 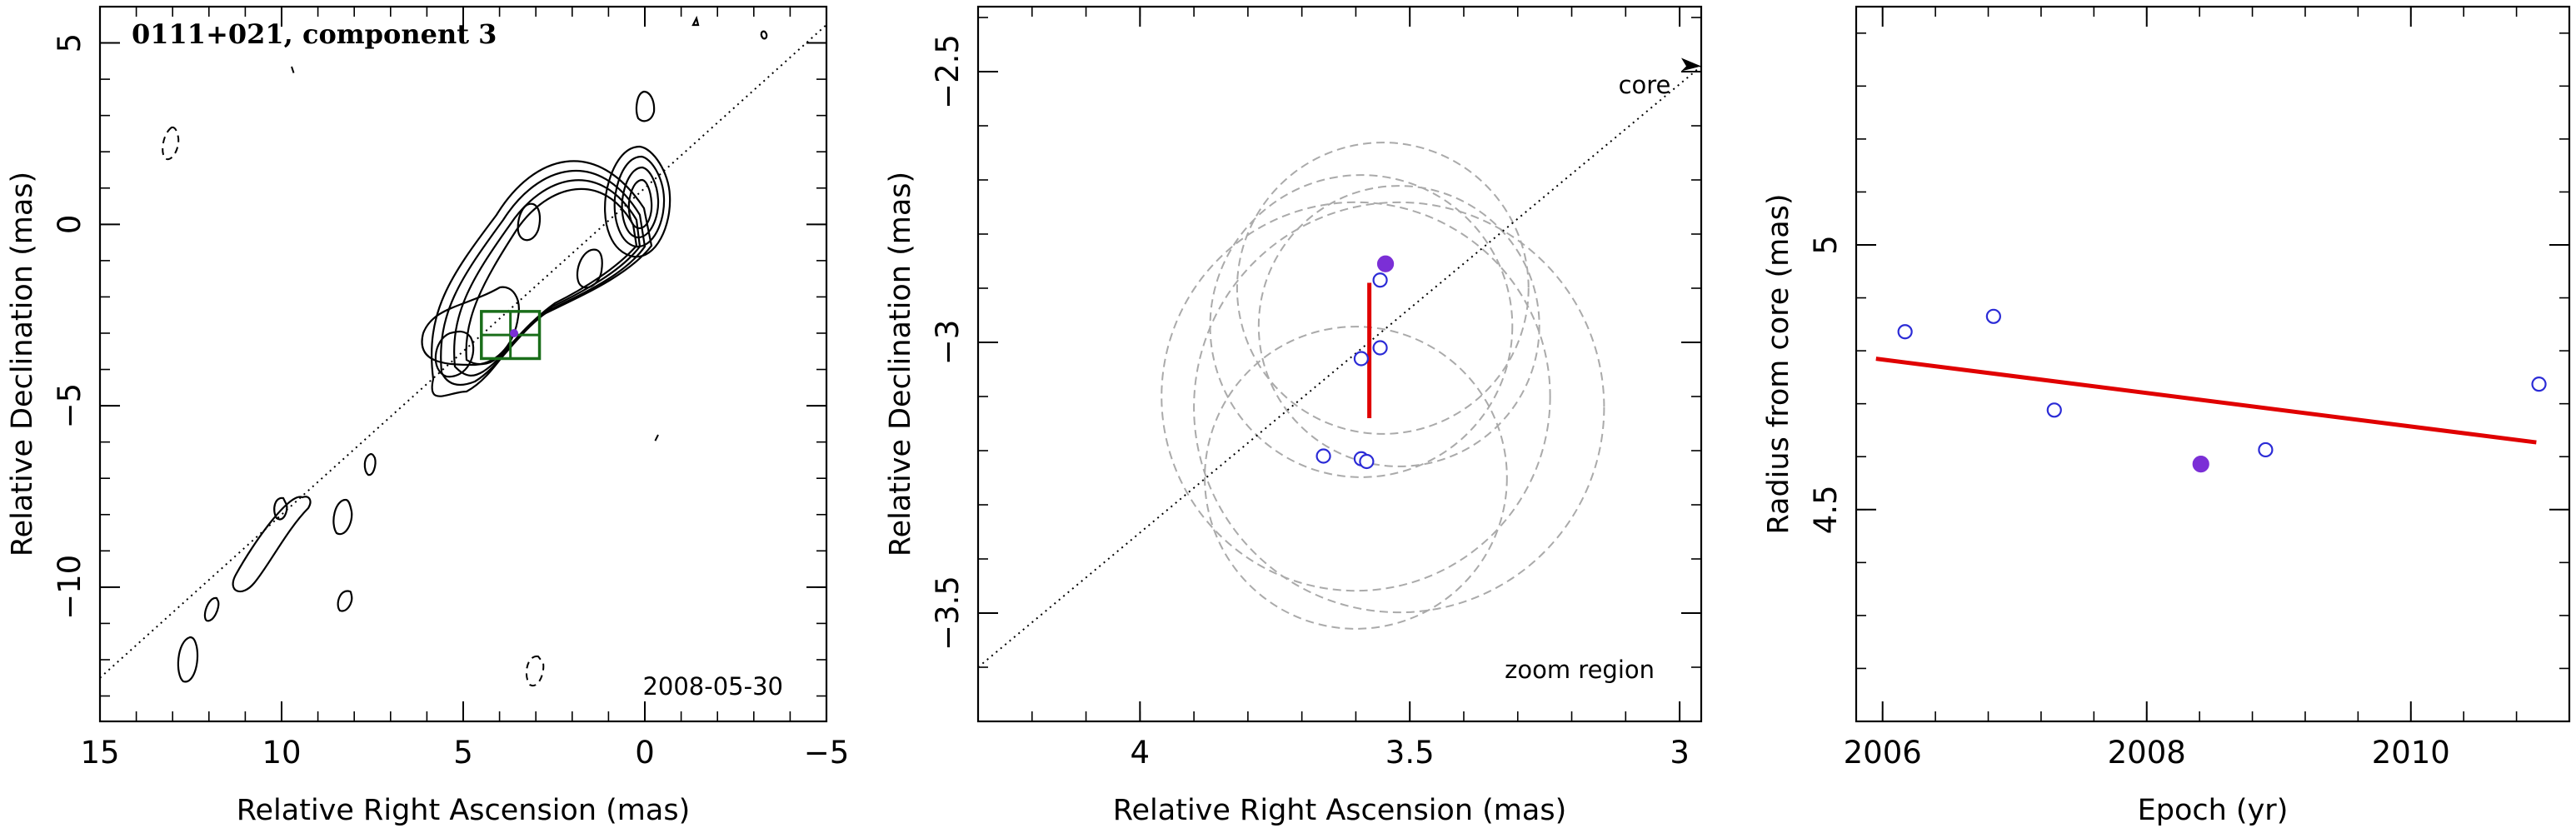 I want to click on x-tick-label: 10, so click(x=281, y=753).